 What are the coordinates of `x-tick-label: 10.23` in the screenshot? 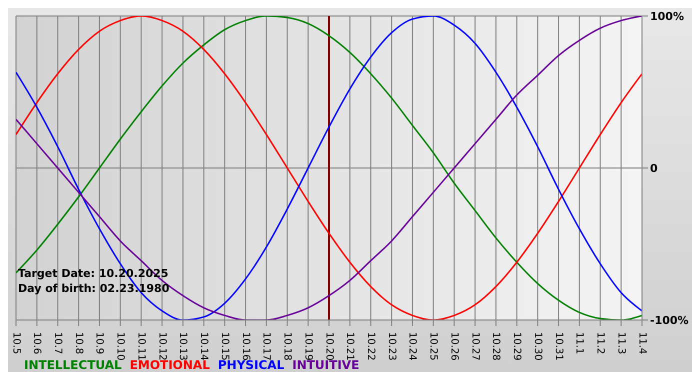 It's located at (391, 346).